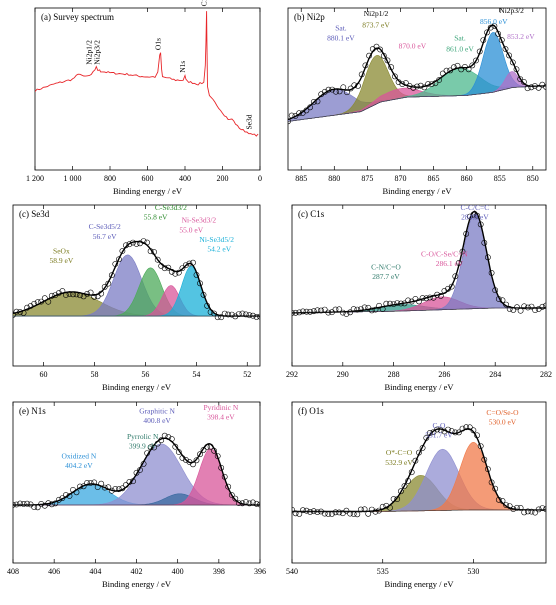 The height and width of the screenshot is (605, 556). I want to click on fit-component-peak, so click(419, 263).